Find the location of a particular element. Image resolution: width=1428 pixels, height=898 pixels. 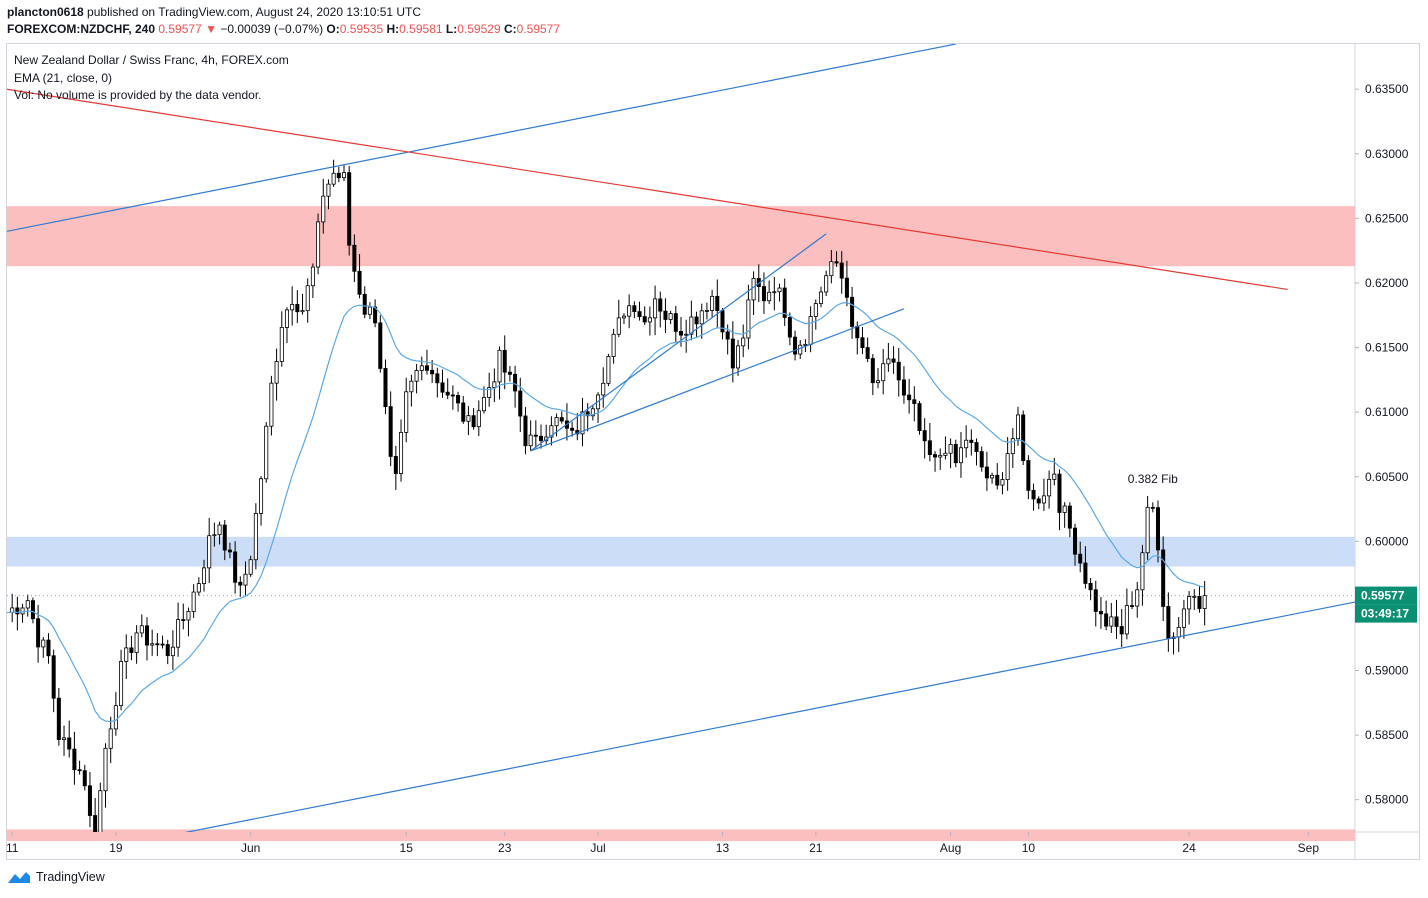

fib-annotation: 0.382 Fib is located at coordinates (1153, 479).